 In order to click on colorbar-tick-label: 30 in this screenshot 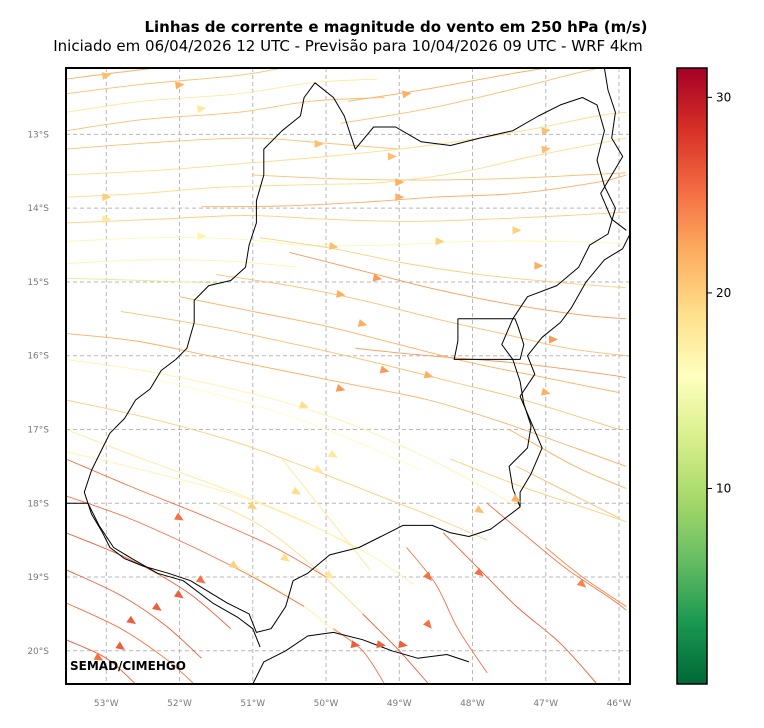, I will do `click(723, 97)`.